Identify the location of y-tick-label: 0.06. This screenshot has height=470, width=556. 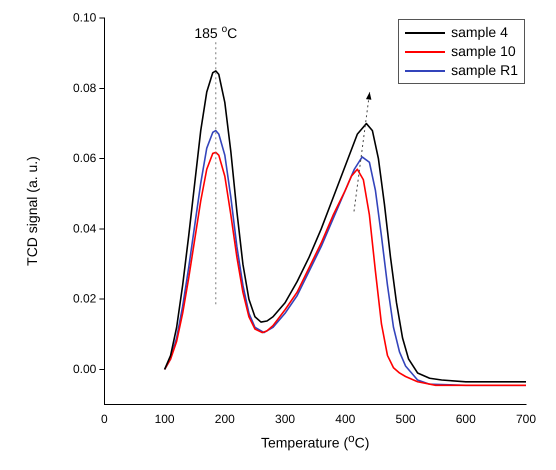
(84, 158).